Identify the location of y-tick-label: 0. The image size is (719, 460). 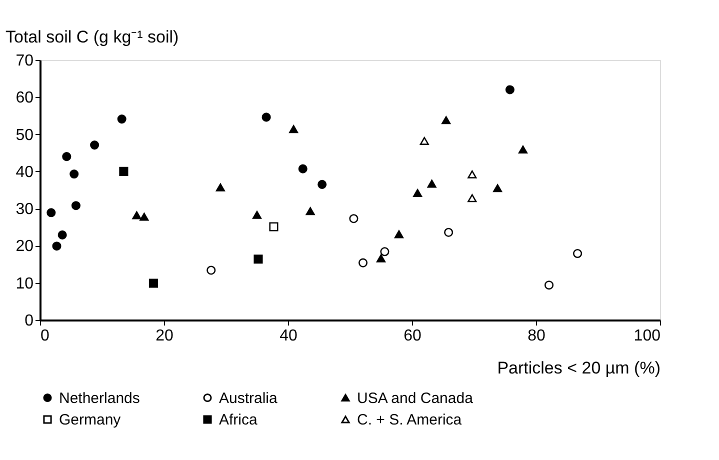
(29, 321).